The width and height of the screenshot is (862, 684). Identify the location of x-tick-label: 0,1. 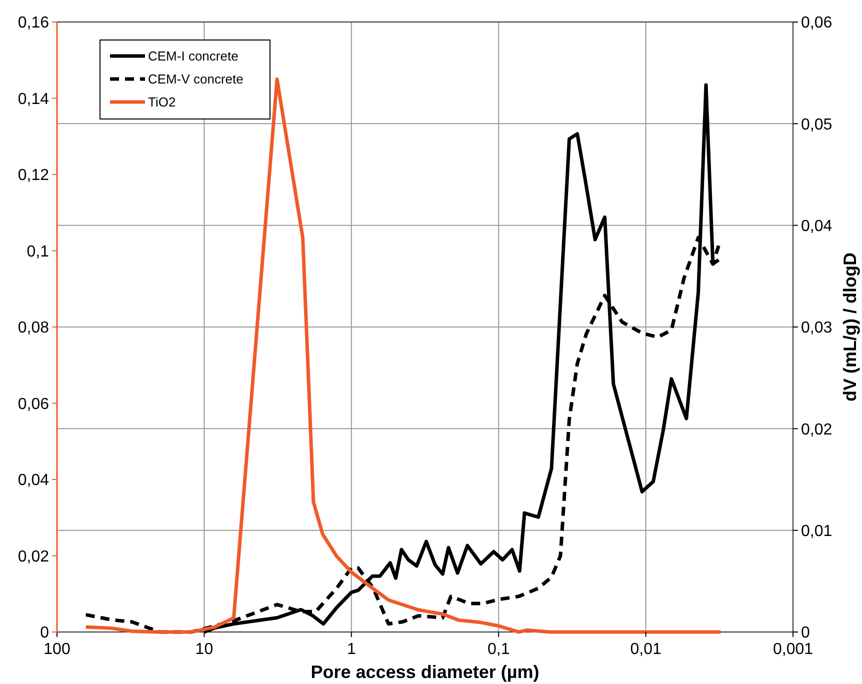
(498, 649).